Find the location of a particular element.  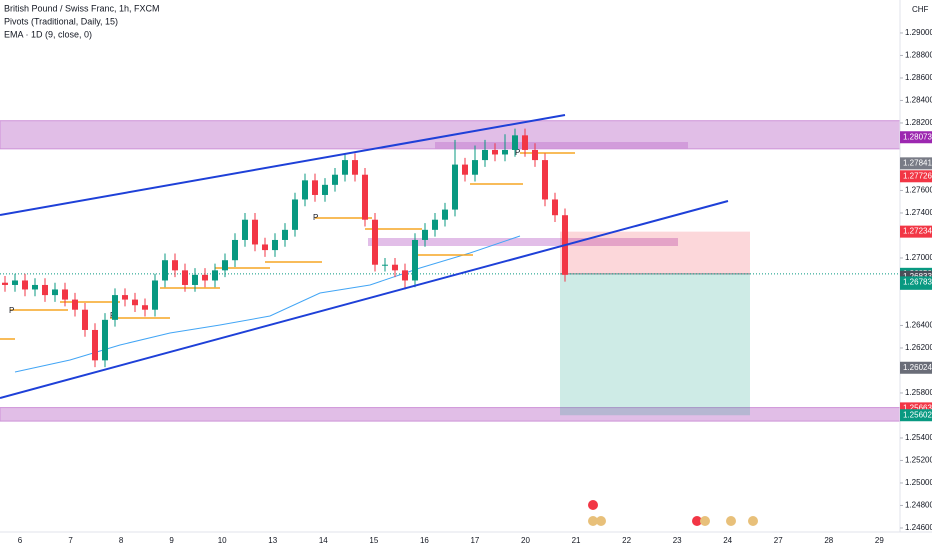

x-tick-label: 22 is located at coordinates (626, 540).